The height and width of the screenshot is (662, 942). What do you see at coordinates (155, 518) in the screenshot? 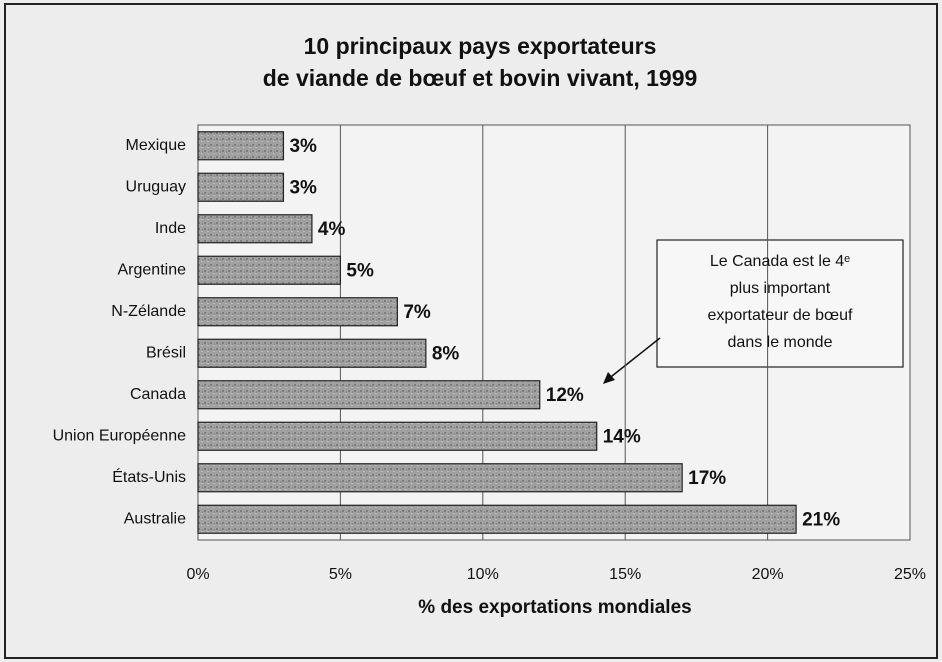
I see `y-tick-label: Australie` at bounding box center [155, 518].